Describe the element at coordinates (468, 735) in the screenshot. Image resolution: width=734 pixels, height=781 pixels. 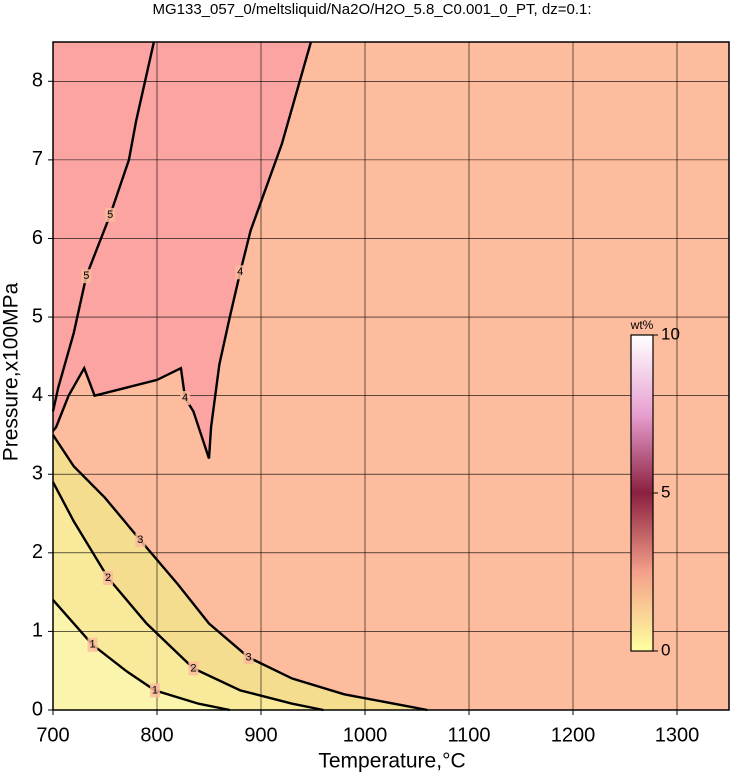
I see `x-tick-label: 1100` at that location.